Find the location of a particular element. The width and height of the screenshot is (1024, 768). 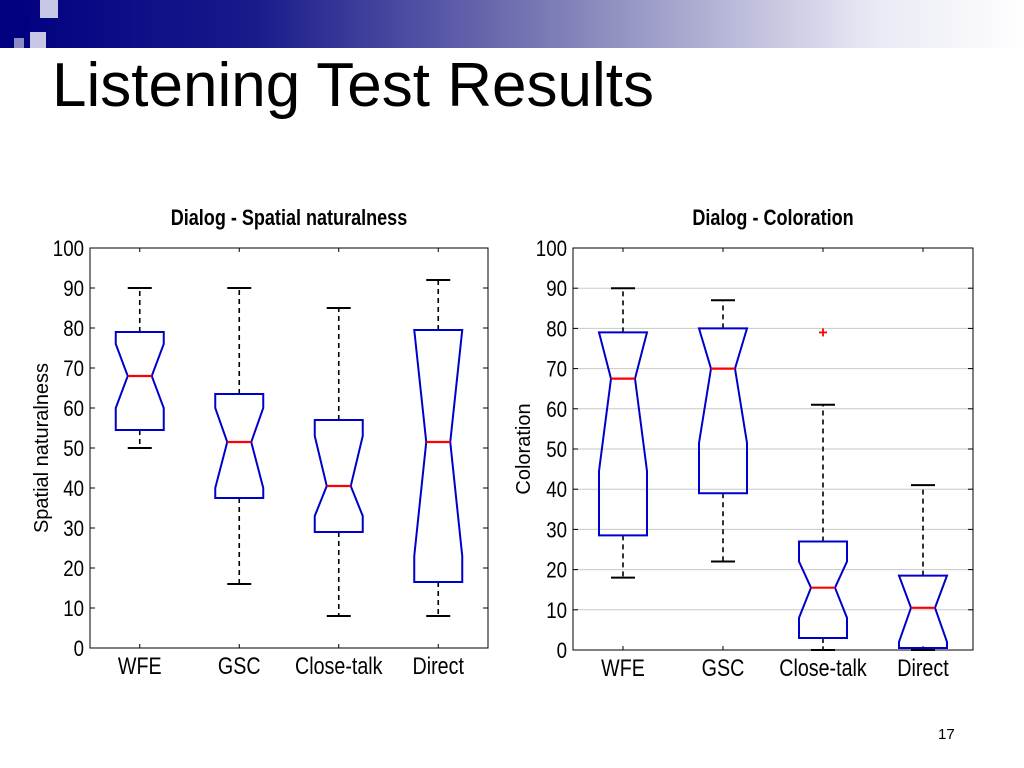

header-gradient-band is located at coordinates (512, 24).